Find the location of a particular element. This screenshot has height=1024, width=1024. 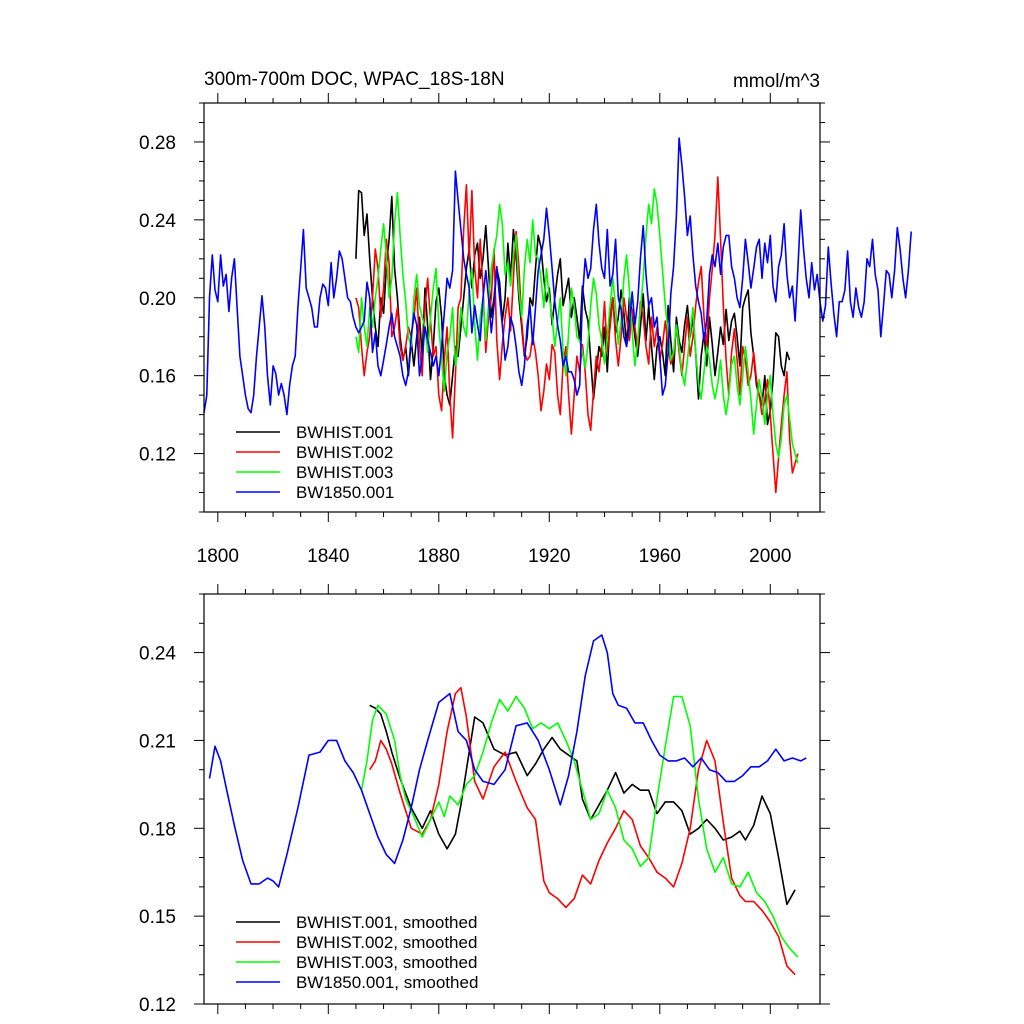

y-tick-label: 0.18 is located at coordinates (157, 829).